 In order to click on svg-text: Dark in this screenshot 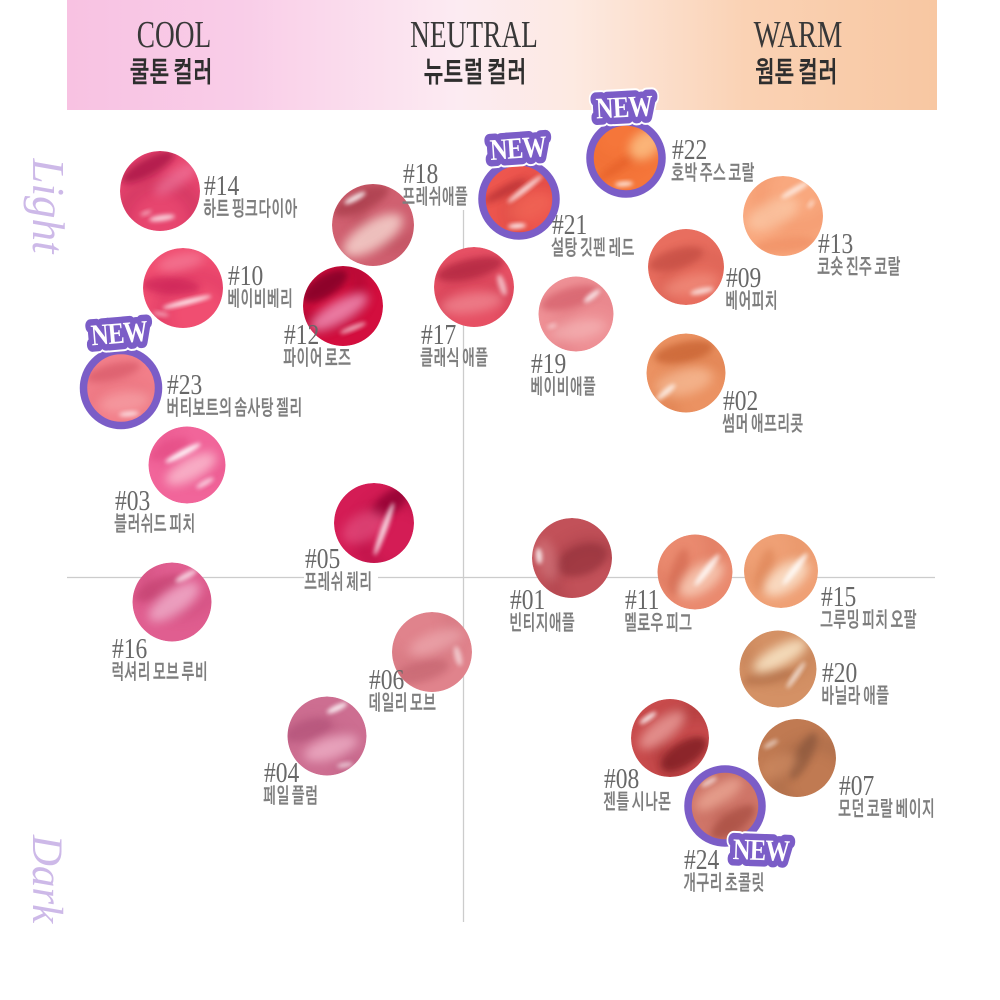, I will do `click(46, 879)`.